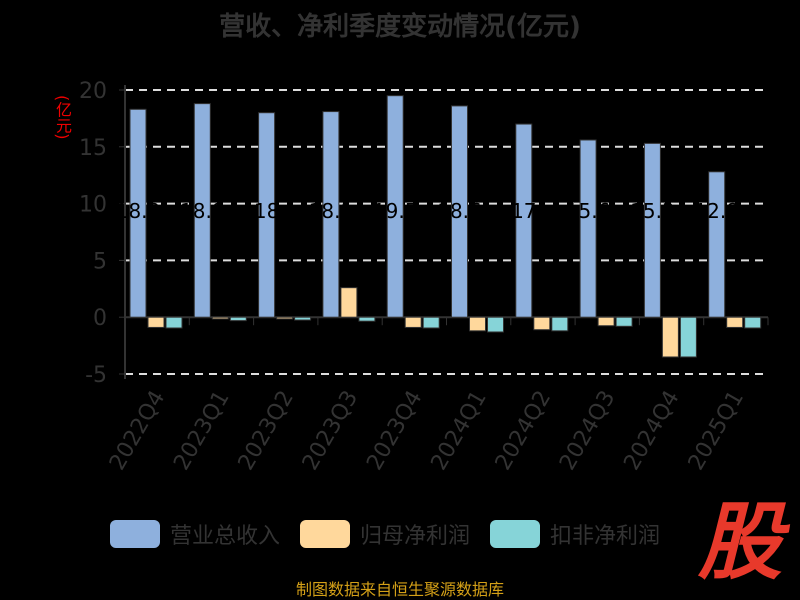  I want to click on x-tick-label: 2023Q1, so click(201, 431).